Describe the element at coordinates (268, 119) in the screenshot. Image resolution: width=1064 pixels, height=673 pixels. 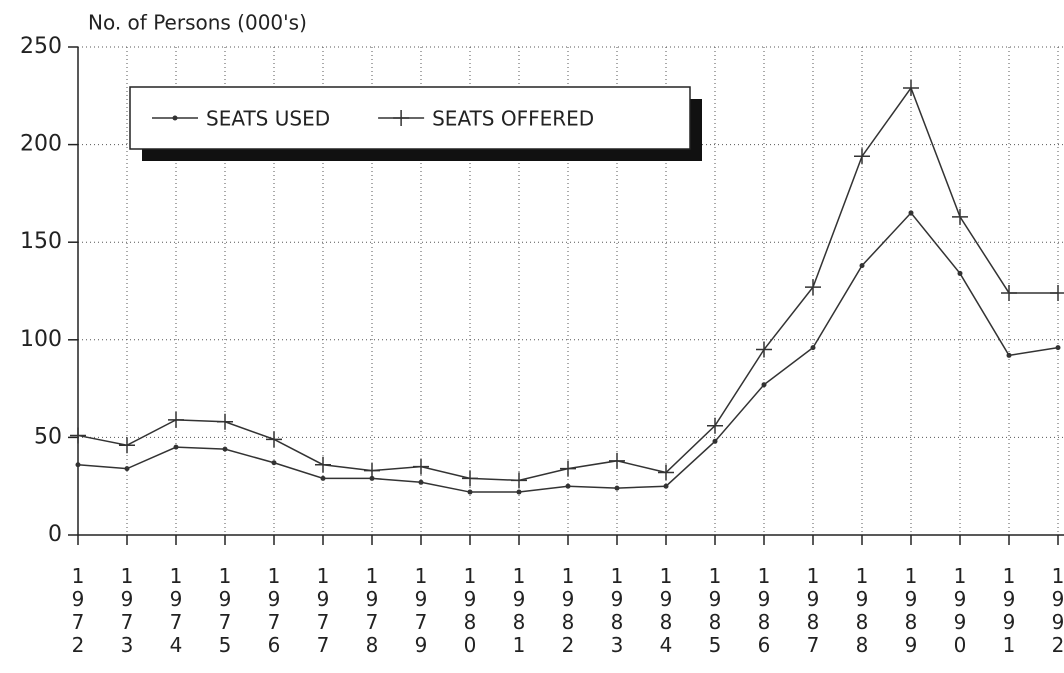
I see `legend-label: SEATS USED` at that location.